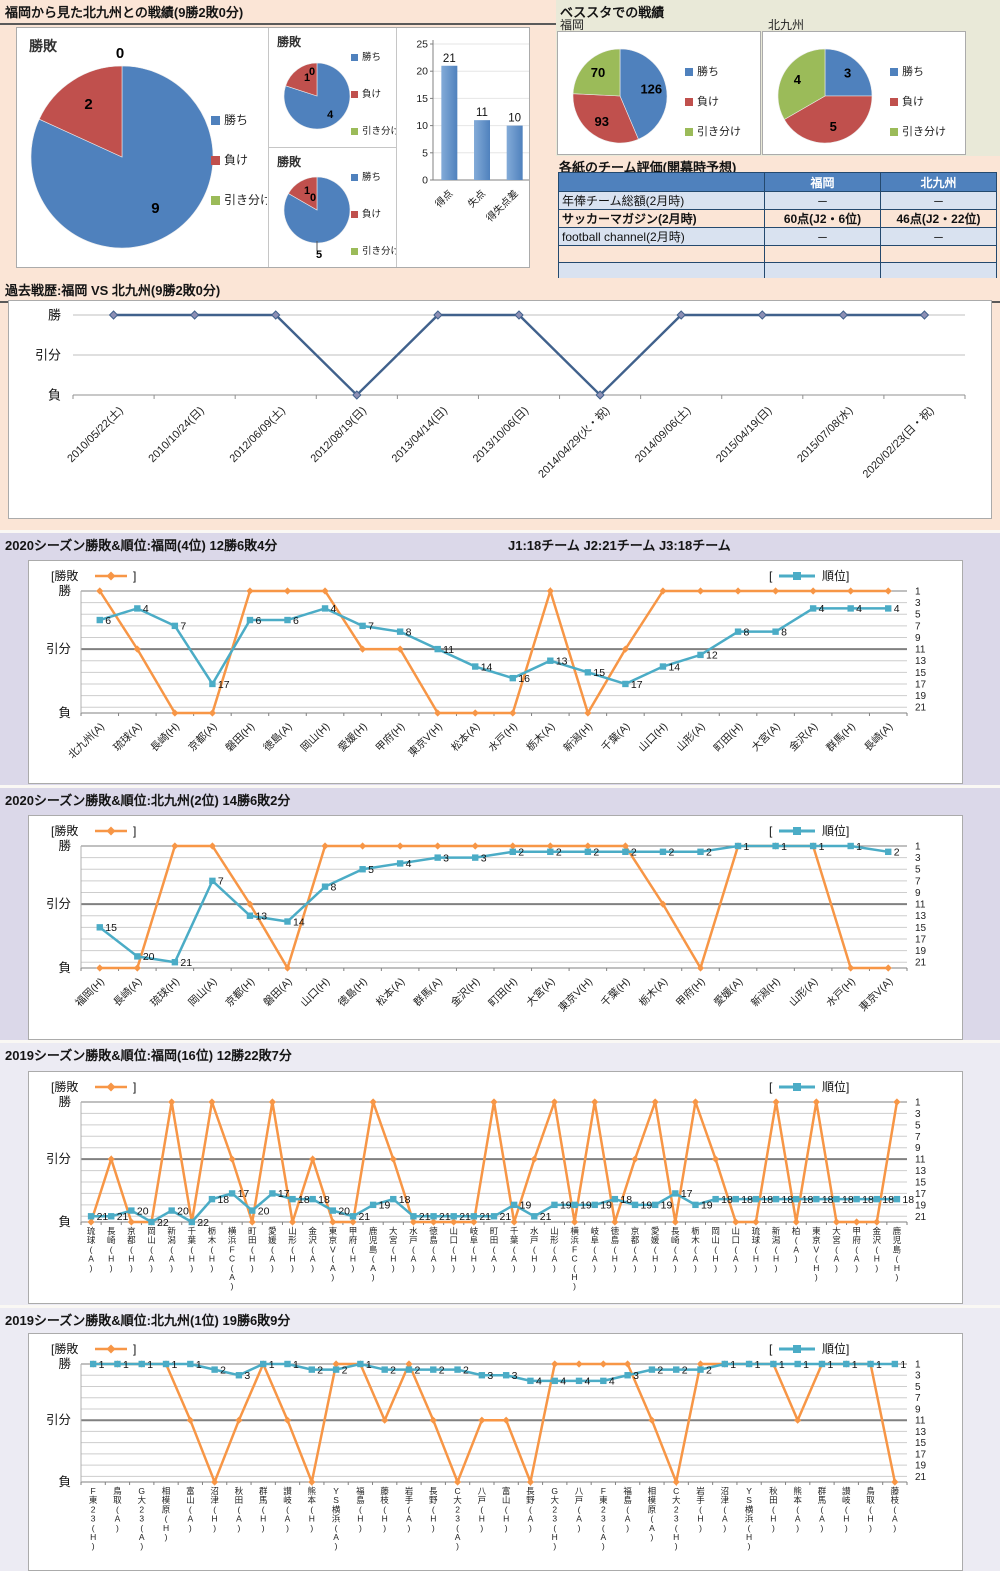 This screenshot has width=1000, height=1571. Describe the element at coordinates (616, 737) in the screenshot. I see `svg-text: 千葉(A)` at that location.